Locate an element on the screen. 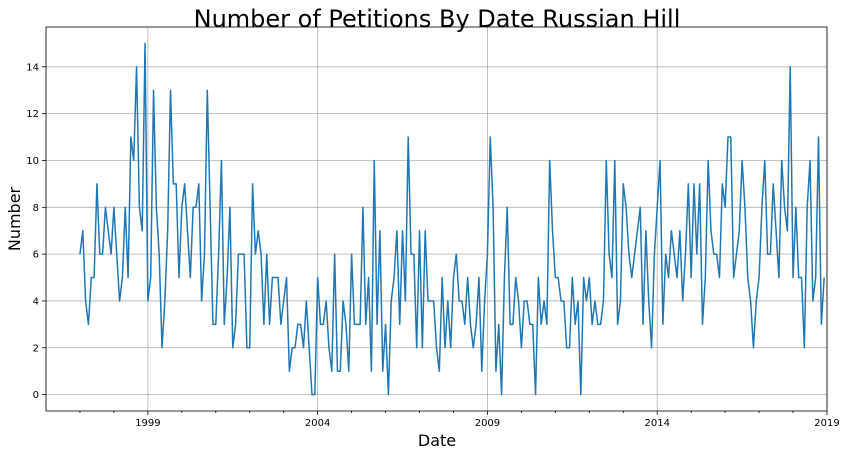 Image resolution: width=847 pixels, height=455 pixels. x-tick-label: 1999 is located at coordinates (147, 423).